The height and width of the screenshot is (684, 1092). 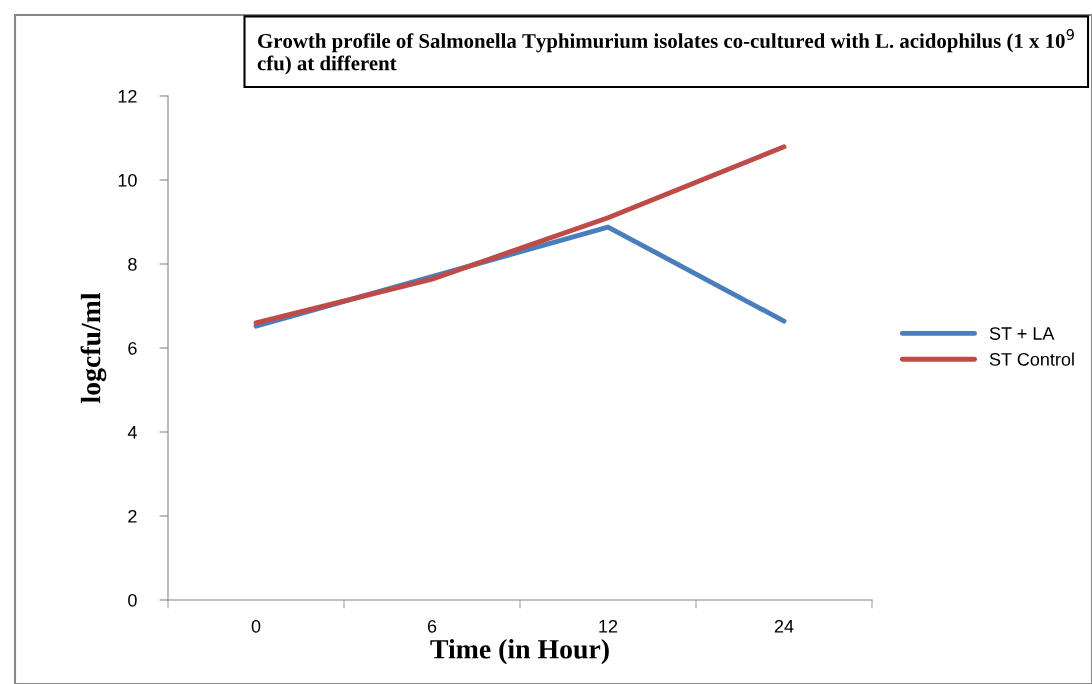 I want to click on y-tick-label: 0, so click(x=132, y=600).